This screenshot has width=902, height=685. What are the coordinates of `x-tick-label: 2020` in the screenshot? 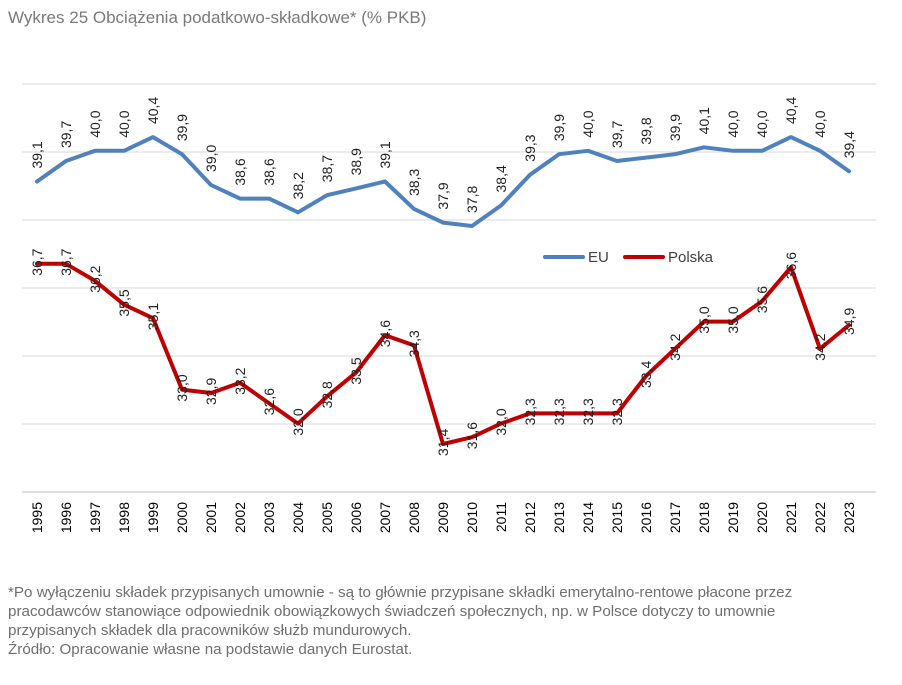 It's located at (762, 517).